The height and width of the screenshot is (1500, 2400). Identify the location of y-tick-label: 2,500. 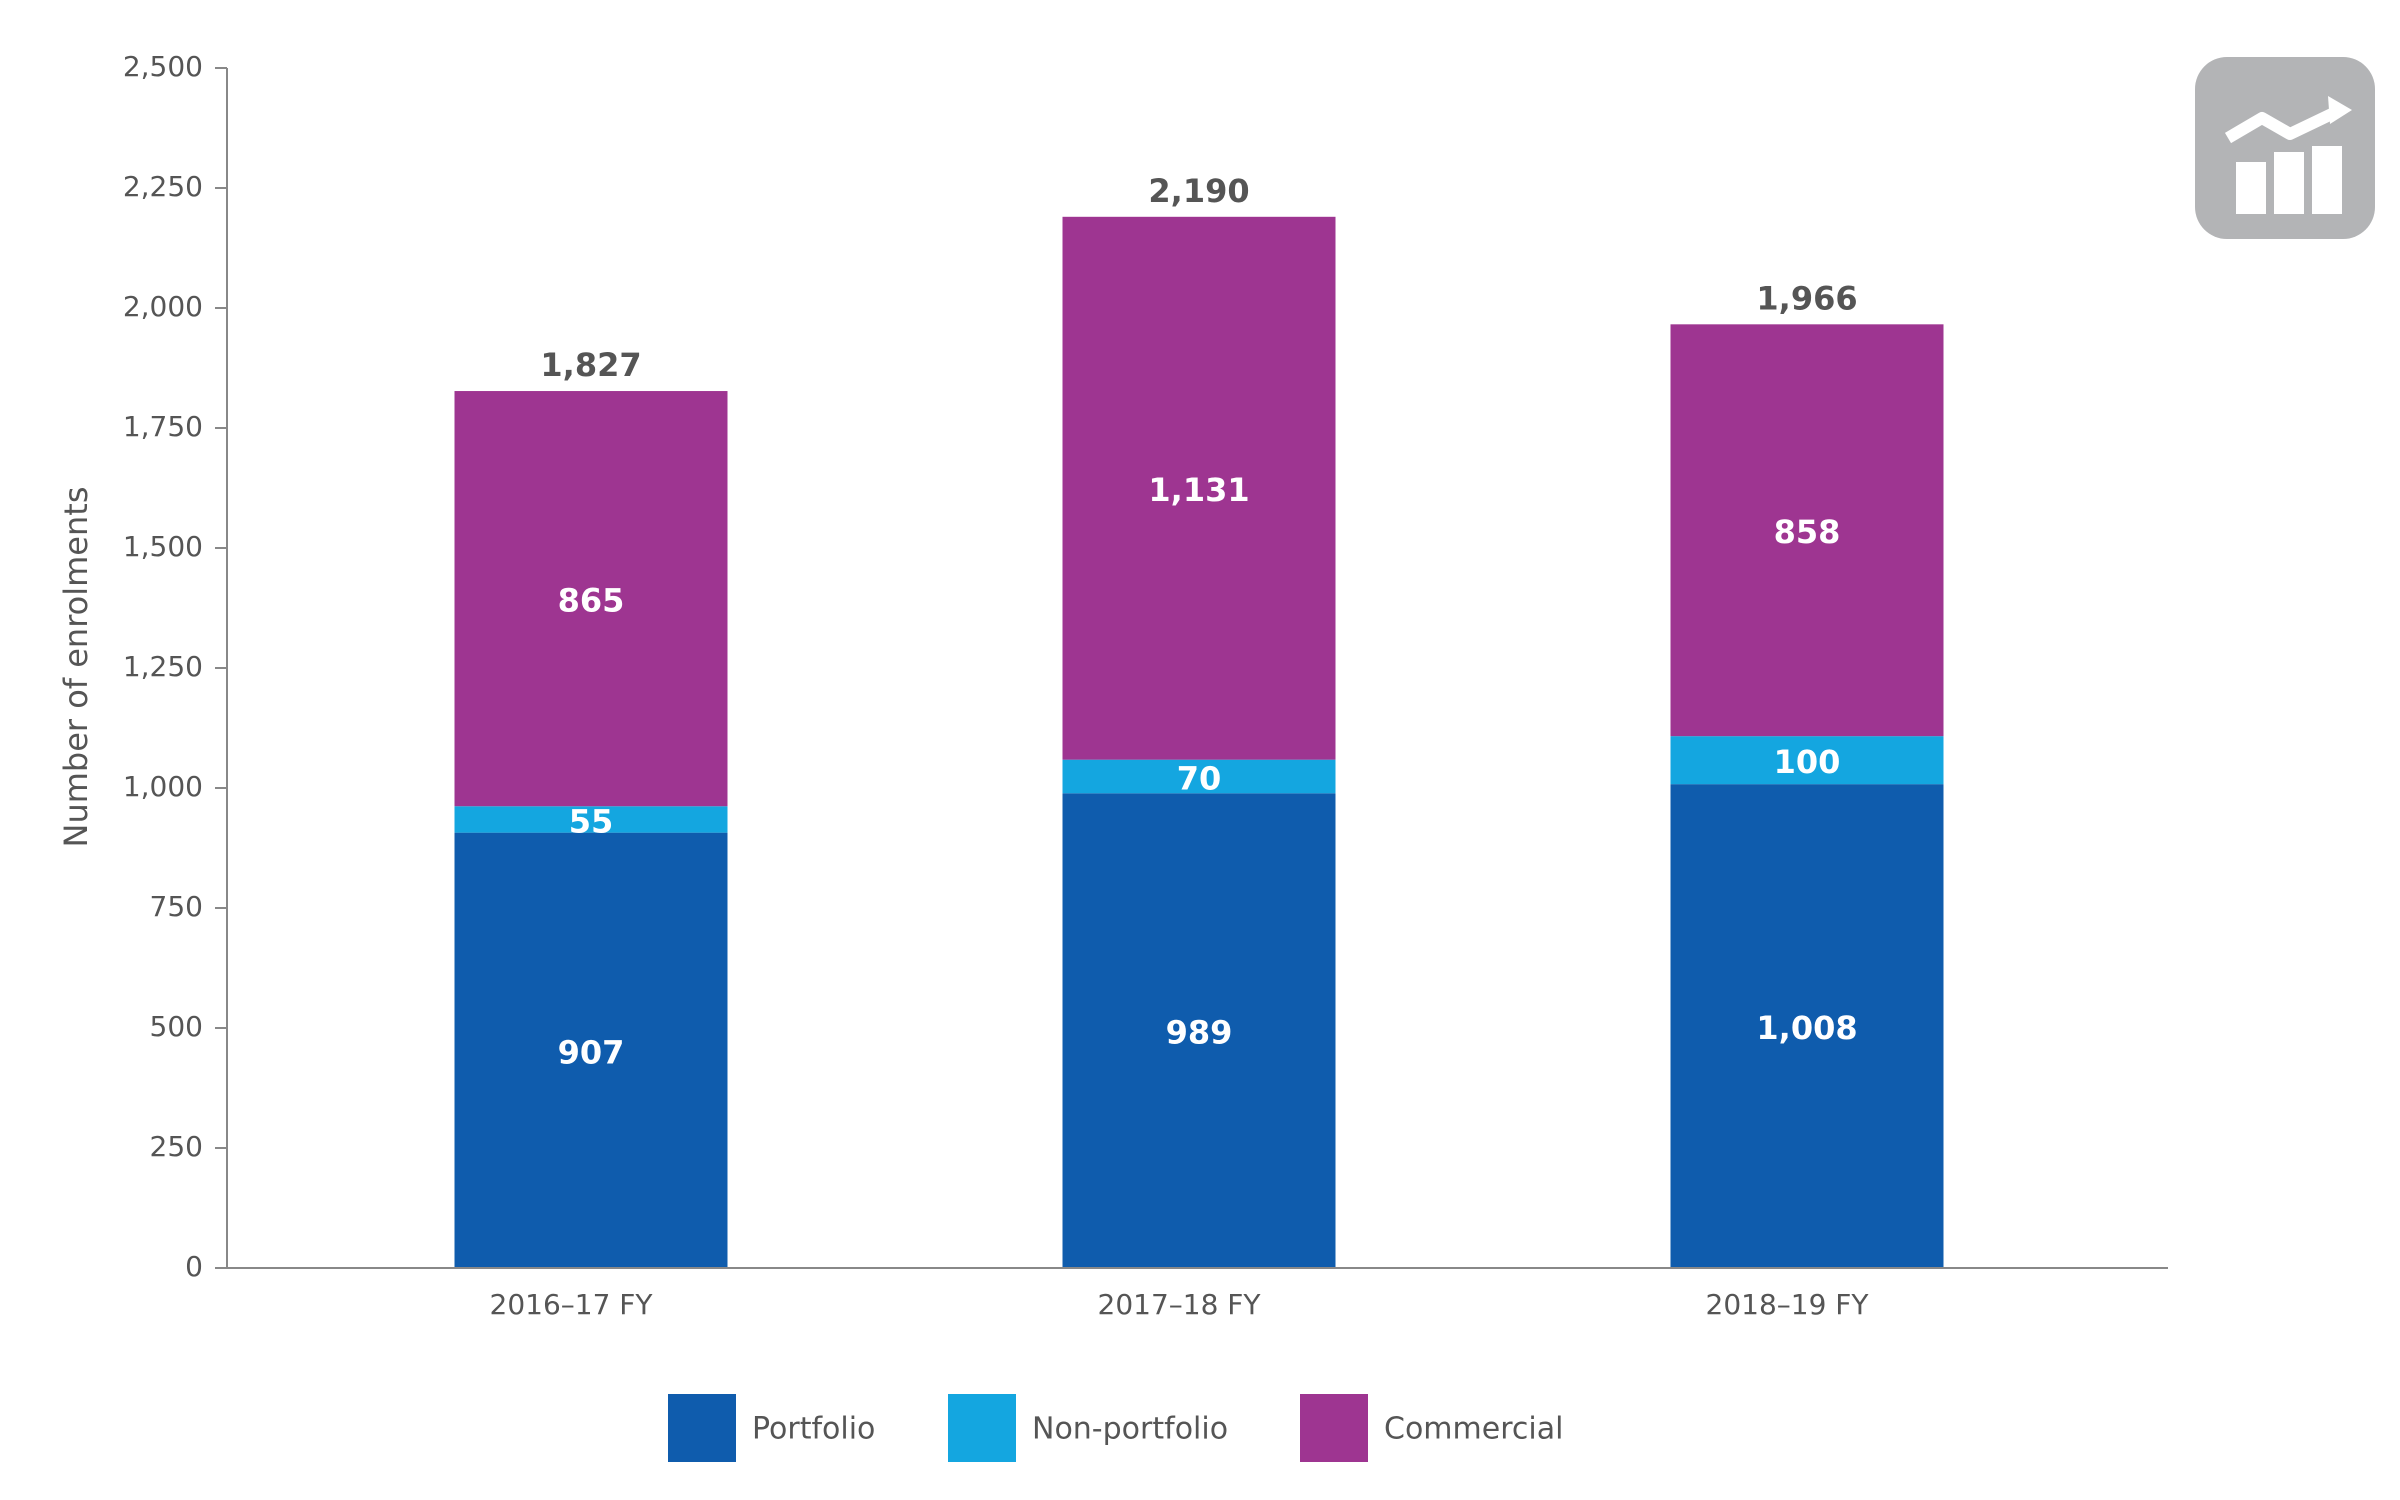
(163, 66).